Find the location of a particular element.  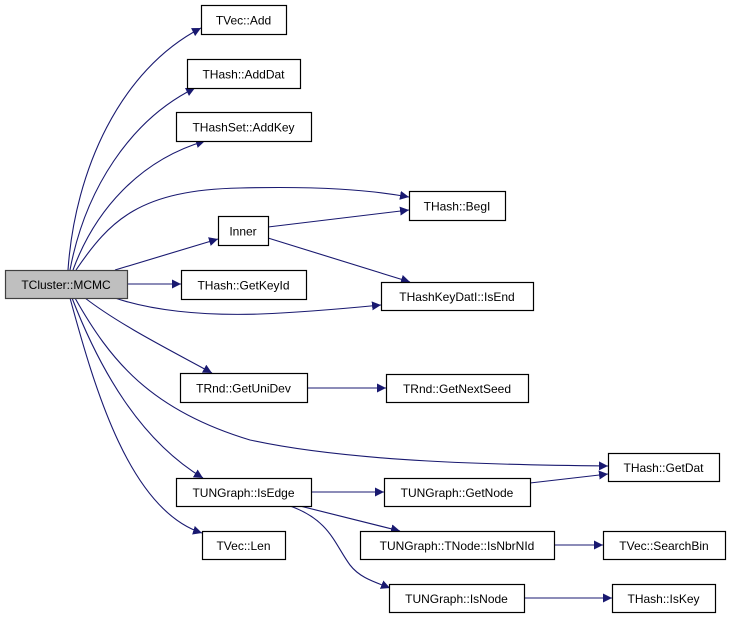

node-label: THash::GetKeyId is located at coordinates (243, 286).